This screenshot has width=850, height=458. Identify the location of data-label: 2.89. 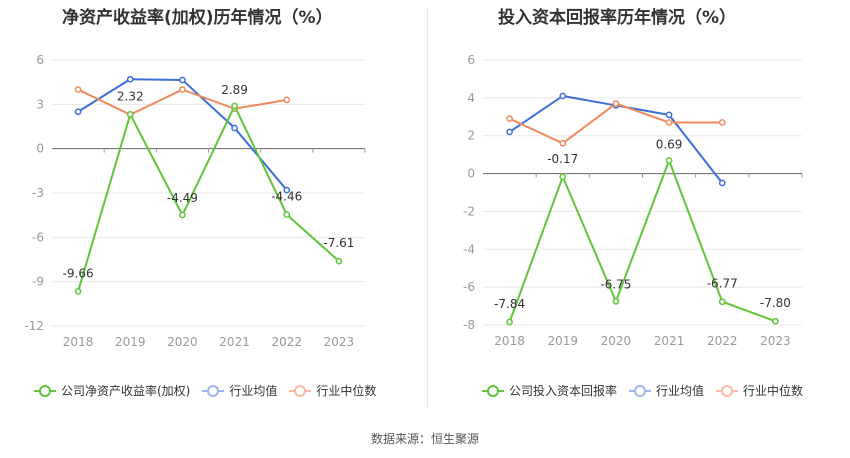
(234, 90).